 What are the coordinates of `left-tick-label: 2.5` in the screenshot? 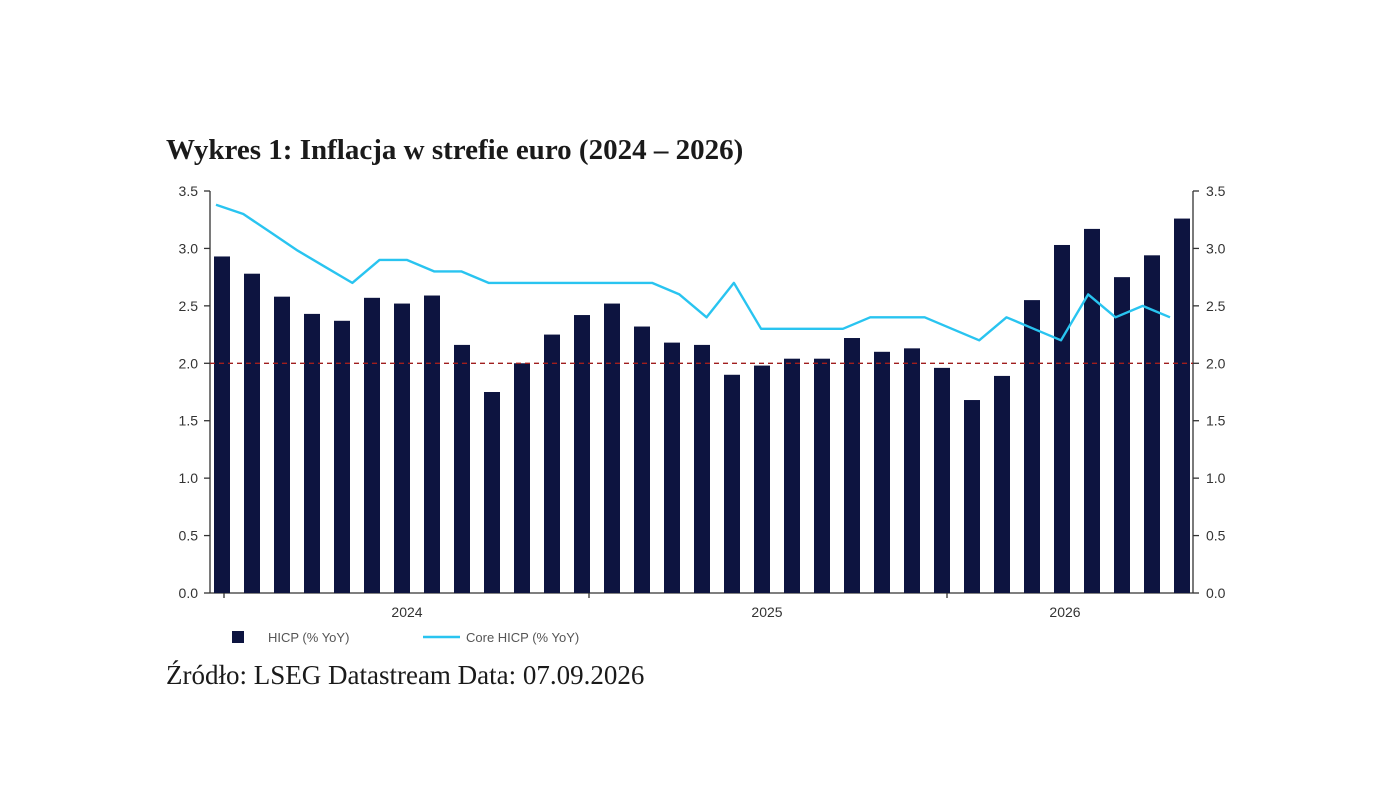 It's located at (189, 306).